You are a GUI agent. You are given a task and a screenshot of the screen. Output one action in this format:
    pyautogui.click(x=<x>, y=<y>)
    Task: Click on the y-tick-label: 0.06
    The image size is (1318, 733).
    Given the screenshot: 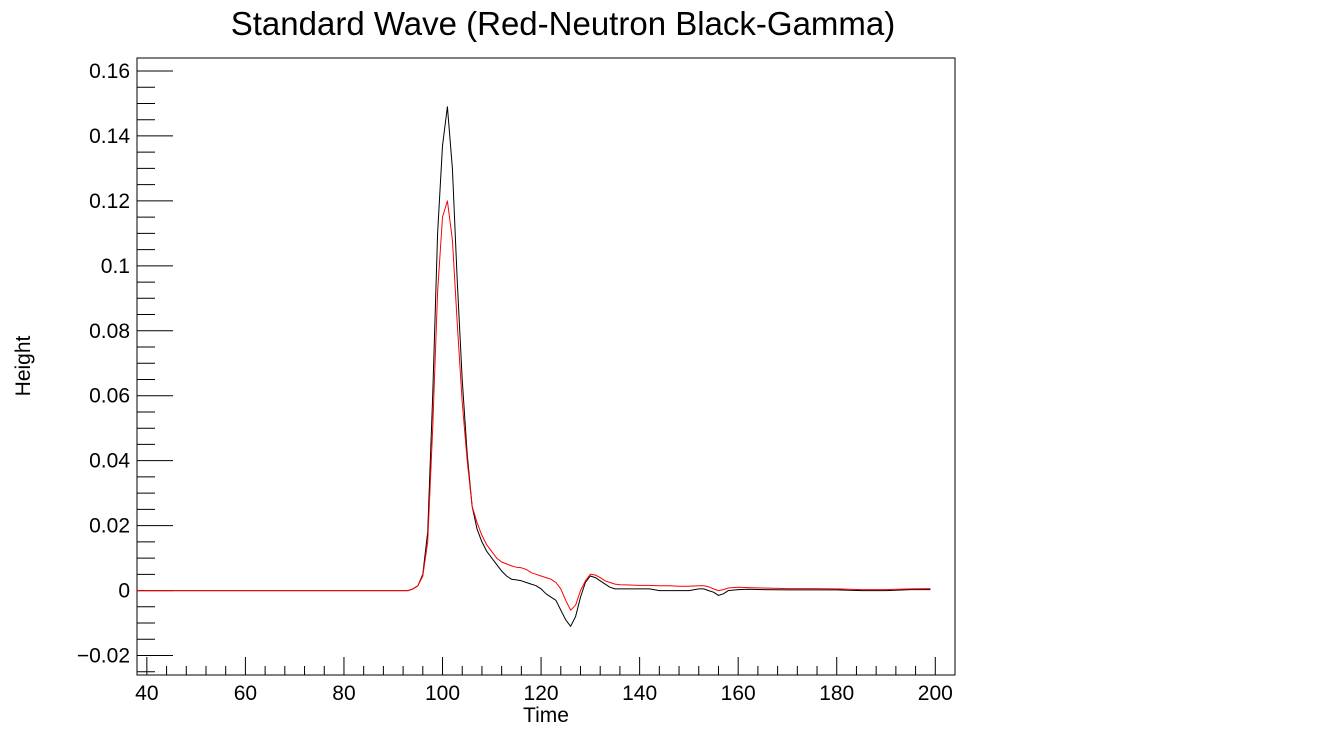 What is the action you would take?
    pyautogui.click(x=109, y=396)
    